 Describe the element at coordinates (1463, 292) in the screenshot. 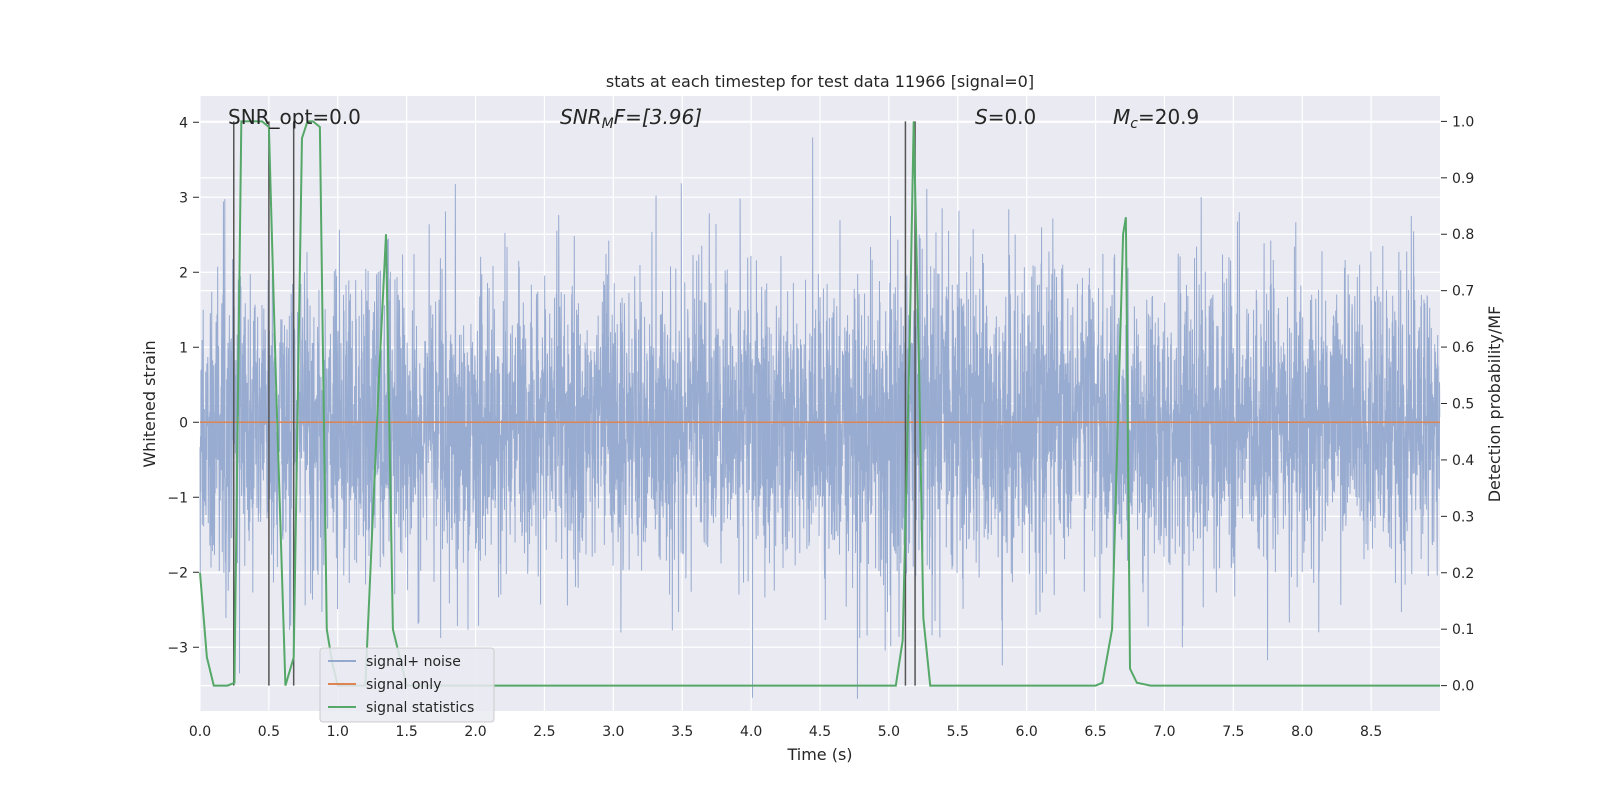

I see `y2-tick-label: 0.7` at that location.